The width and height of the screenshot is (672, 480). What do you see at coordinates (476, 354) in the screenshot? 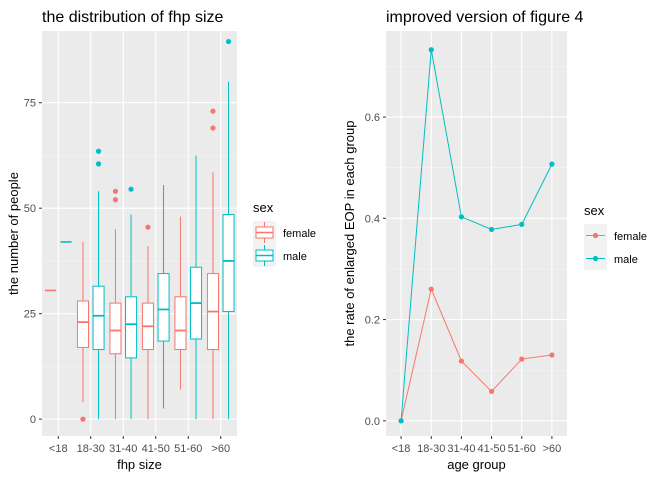
I see `series-line-female` at bounding box center [476, 354].